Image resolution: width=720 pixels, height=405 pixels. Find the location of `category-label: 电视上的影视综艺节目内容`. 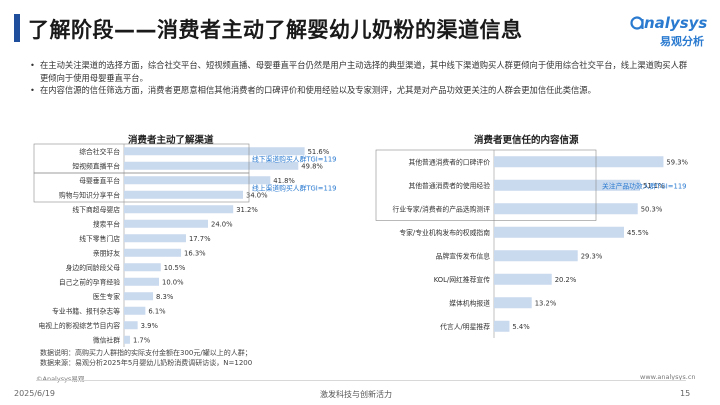

category-label: 电视上的影视综艺节目内容 is located at coordinates (79, 325).